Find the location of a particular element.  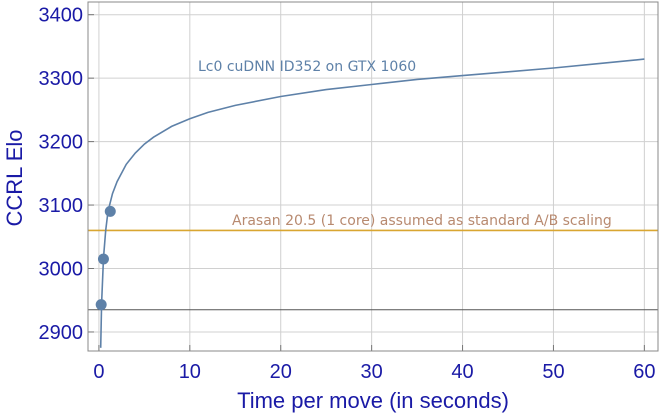

y-tick-label: 3000 is located at coordinates (61, 270).